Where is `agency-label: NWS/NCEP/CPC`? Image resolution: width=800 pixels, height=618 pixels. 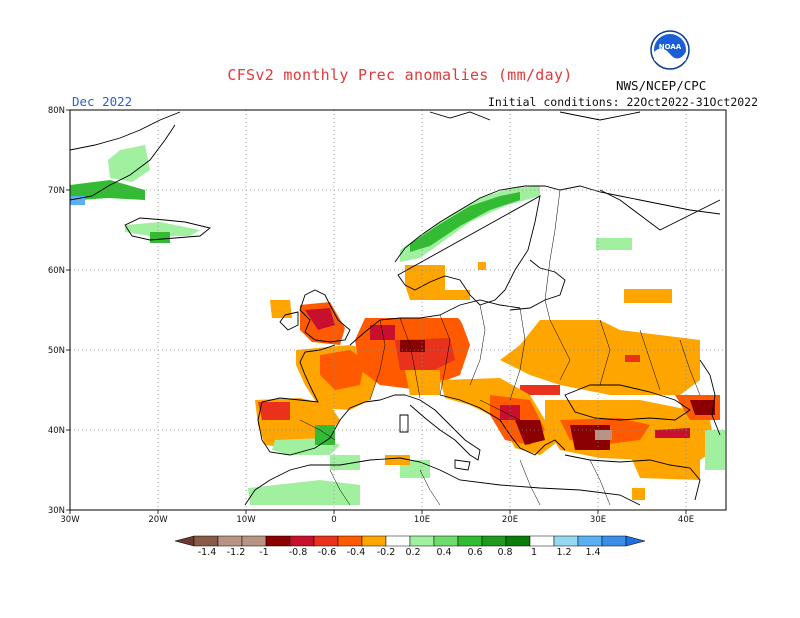
agency-label: NWS/NCEP/CPC is located at coordinates (661, 85).